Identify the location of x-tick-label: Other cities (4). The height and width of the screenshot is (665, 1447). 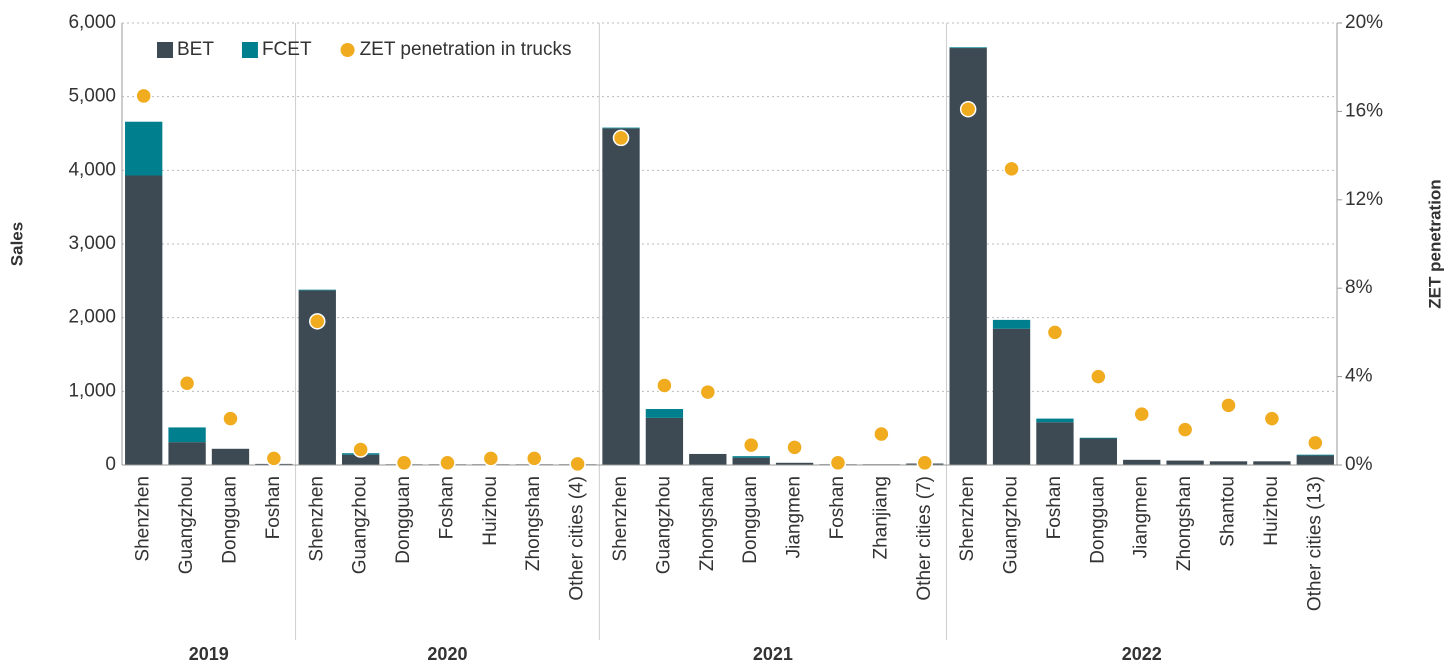
(577, 538).